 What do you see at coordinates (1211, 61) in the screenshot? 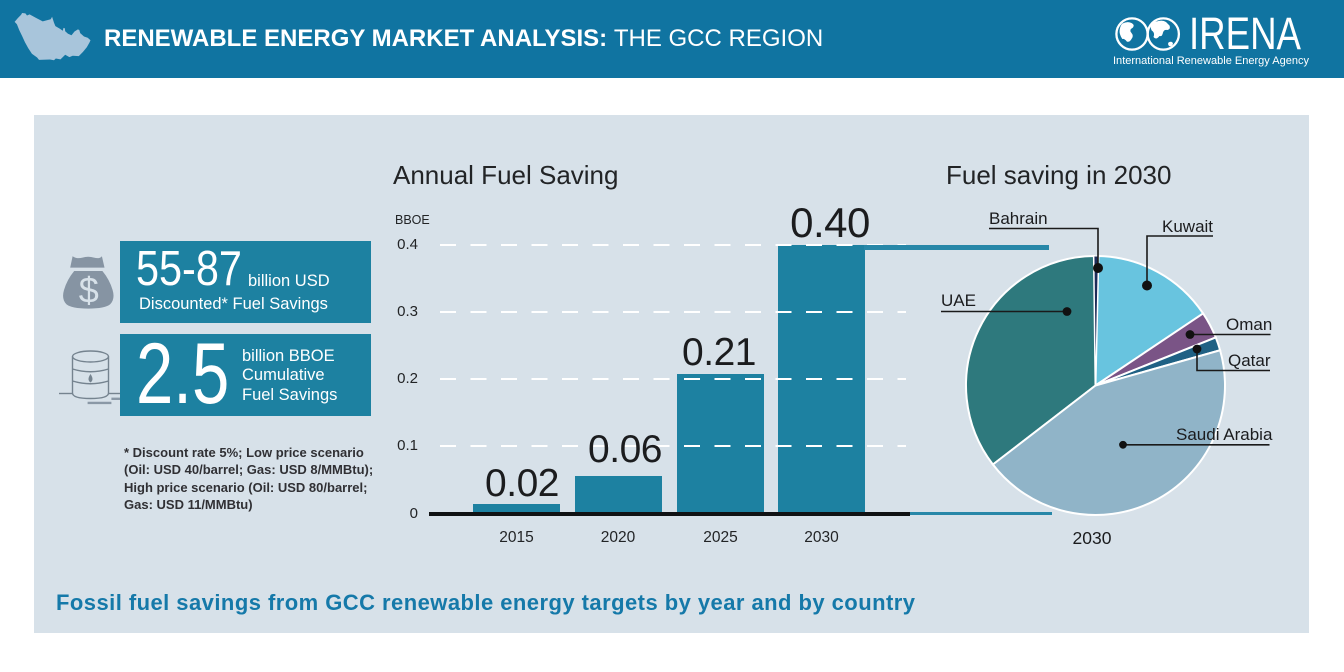
I see `svg-text:International Renewable Energy: International Renewable Energy Agency` at bounding box center [1211, 61].